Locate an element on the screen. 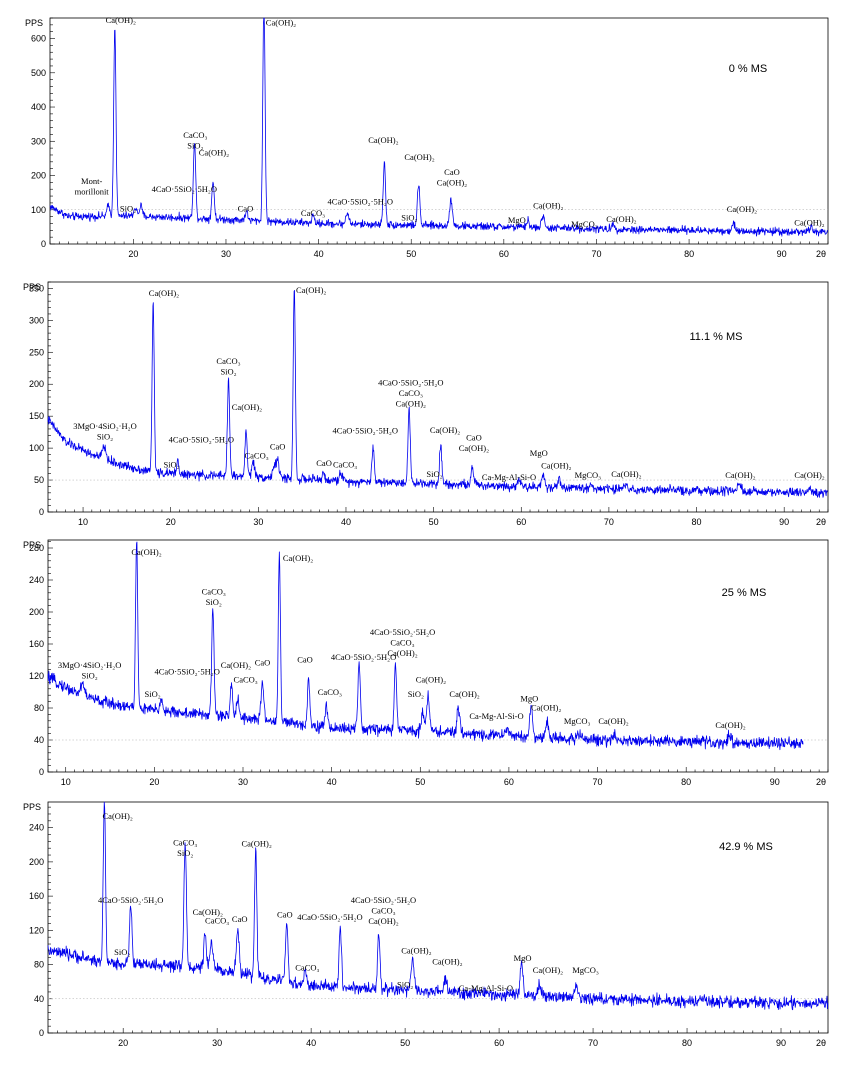 The height and width of the screenshot is (1074, 844). y-tick-label: 160 is located at coordinates (36, 896).